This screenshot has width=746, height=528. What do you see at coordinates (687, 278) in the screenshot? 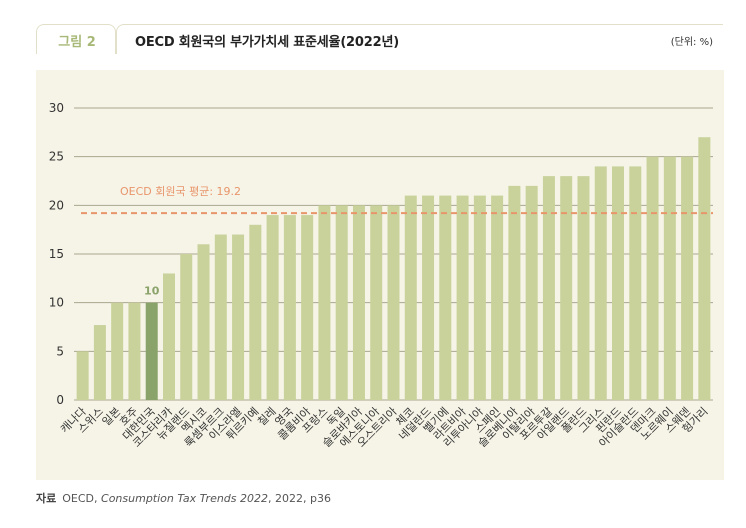
I see `bar-스웨덴` at bounding box center [687, 278].